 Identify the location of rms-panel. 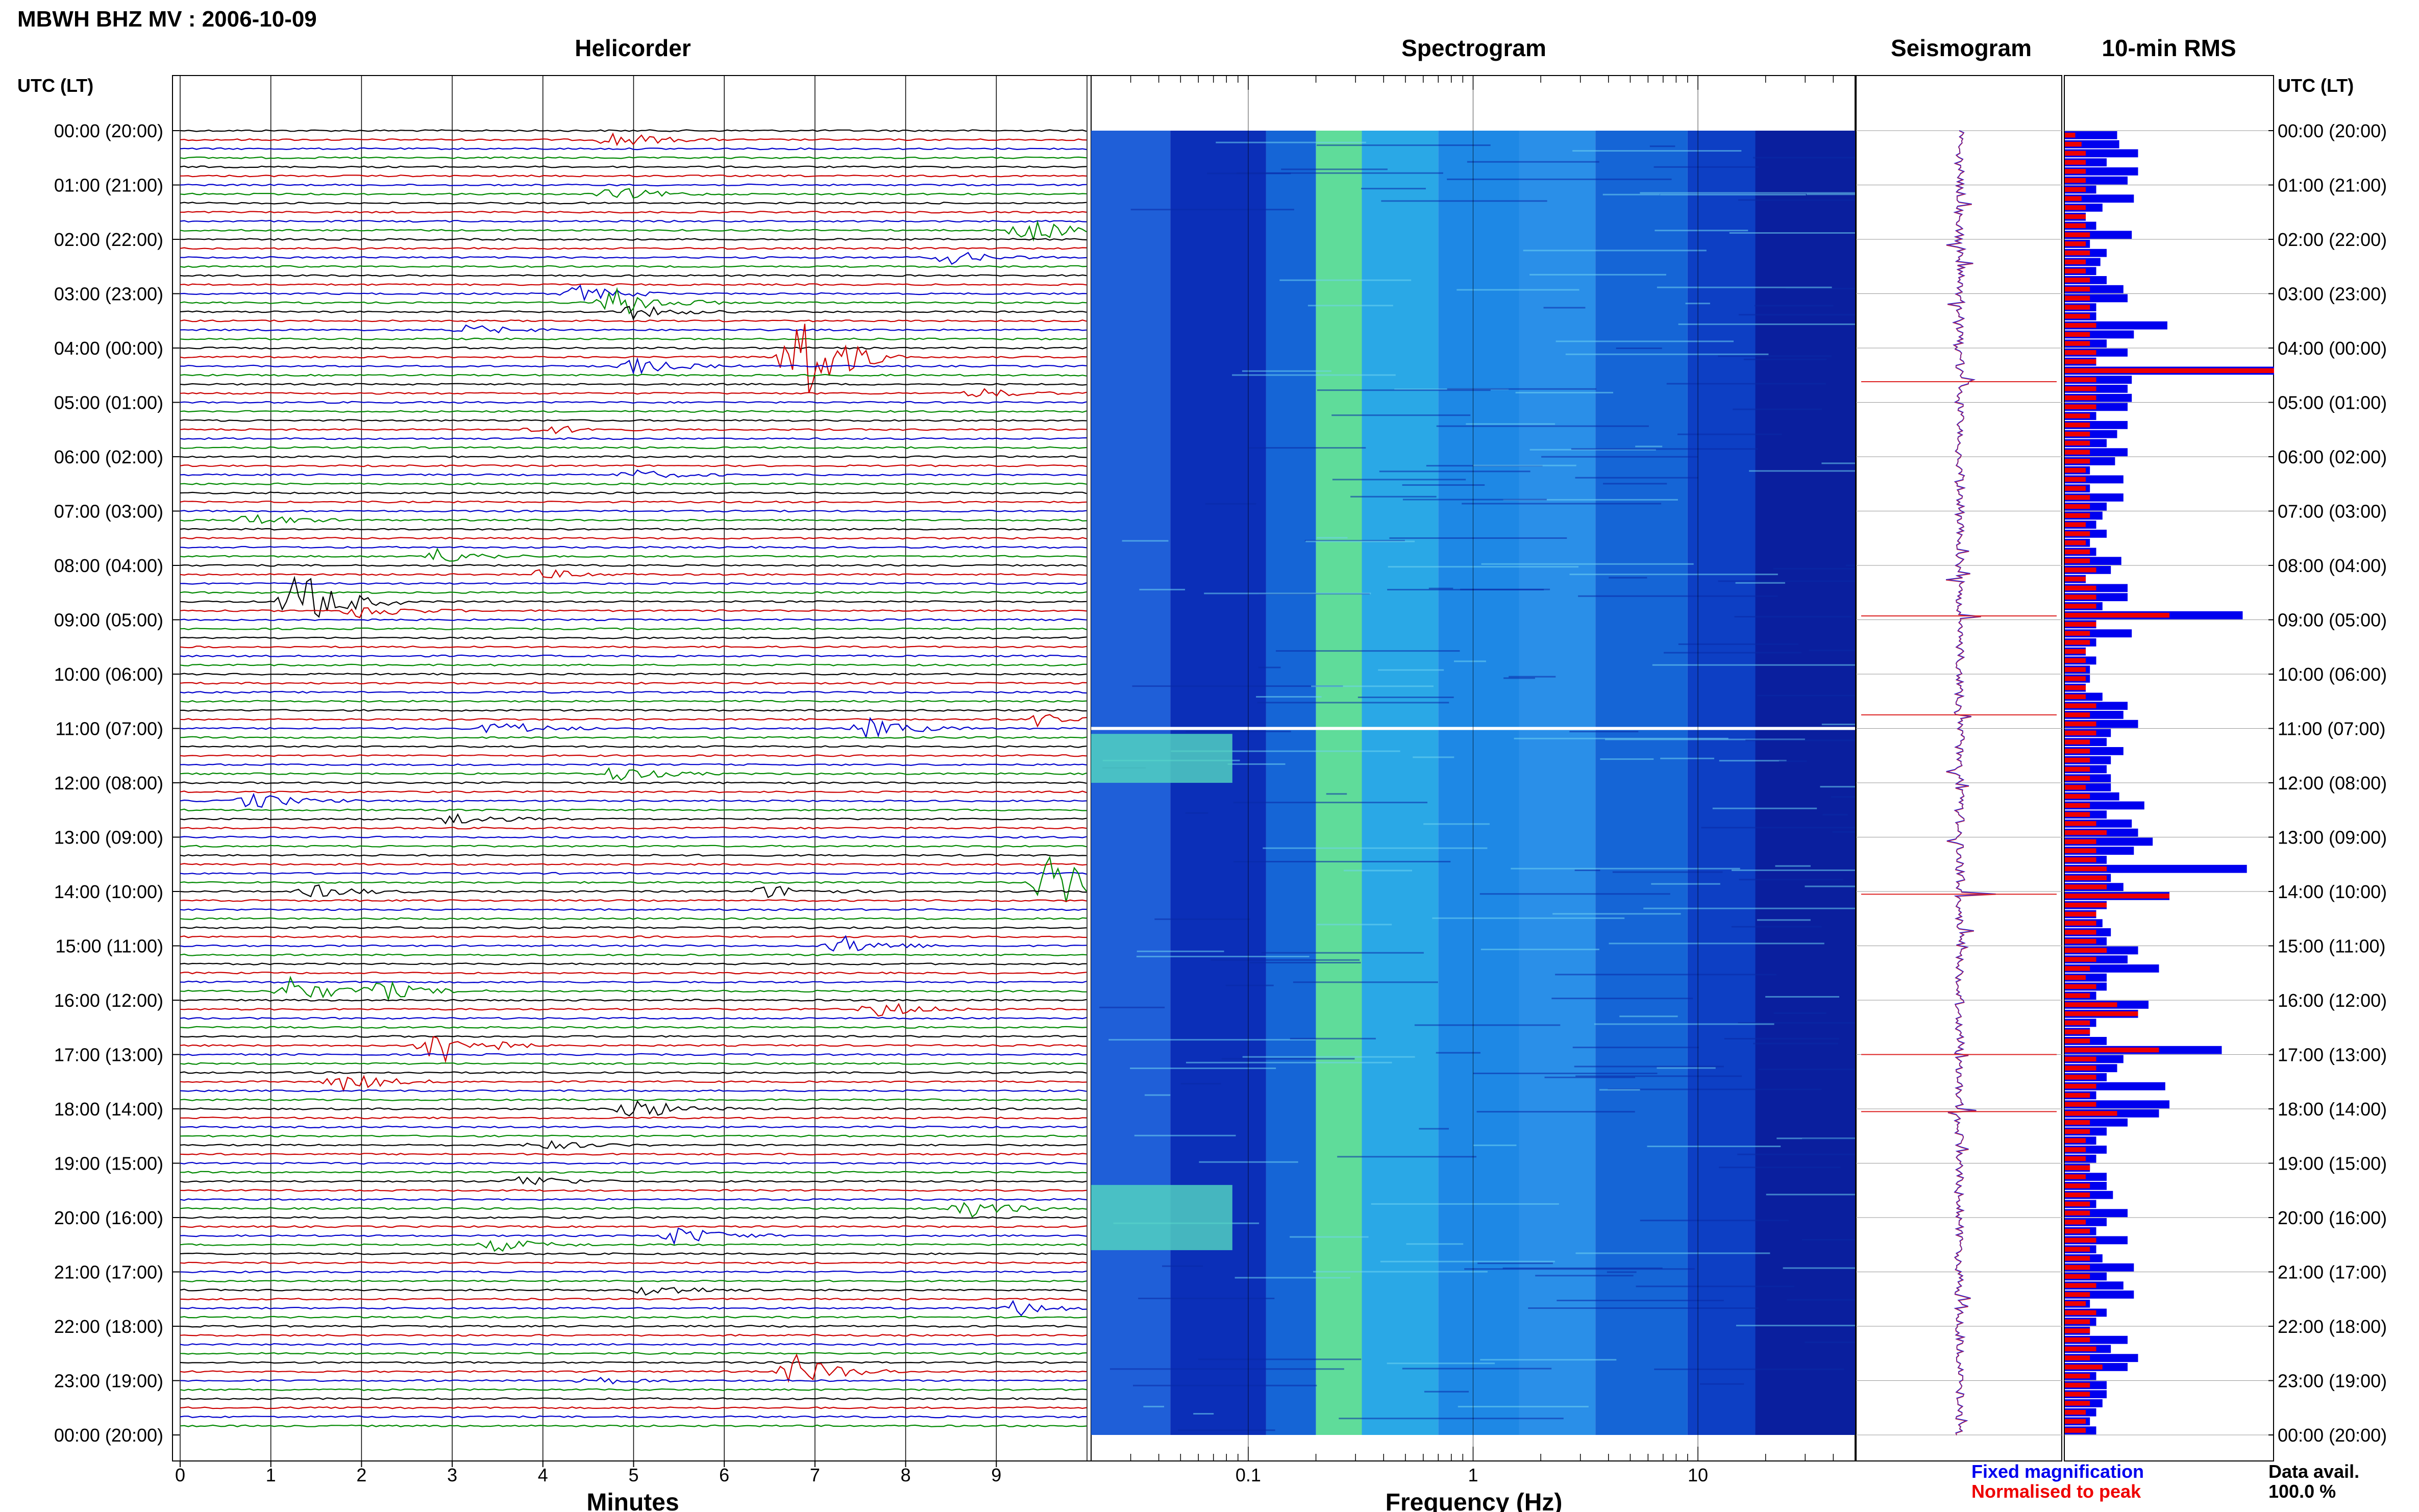
(2169, 768).